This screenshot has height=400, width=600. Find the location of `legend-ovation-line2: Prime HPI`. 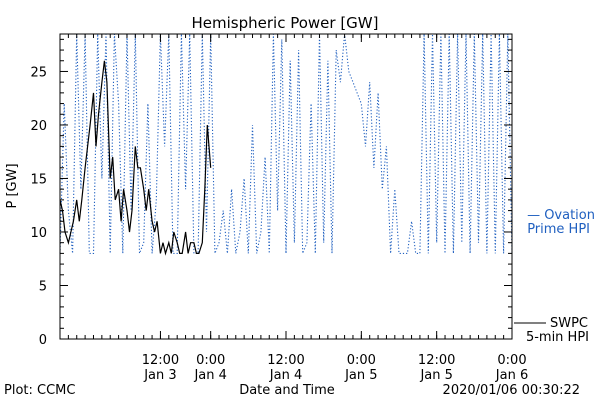

legend-ovation-line2: Prime HPI is located at coordinates (558, 229).